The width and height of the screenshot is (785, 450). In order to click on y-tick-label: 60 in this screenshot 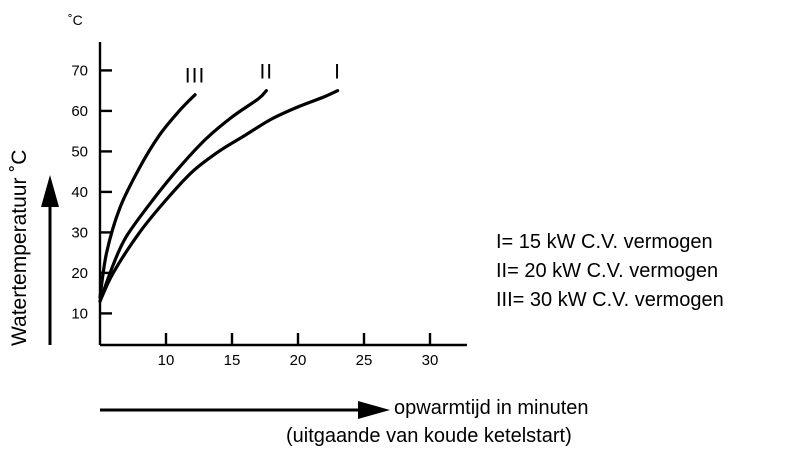, I will do `click(79, 111)`.